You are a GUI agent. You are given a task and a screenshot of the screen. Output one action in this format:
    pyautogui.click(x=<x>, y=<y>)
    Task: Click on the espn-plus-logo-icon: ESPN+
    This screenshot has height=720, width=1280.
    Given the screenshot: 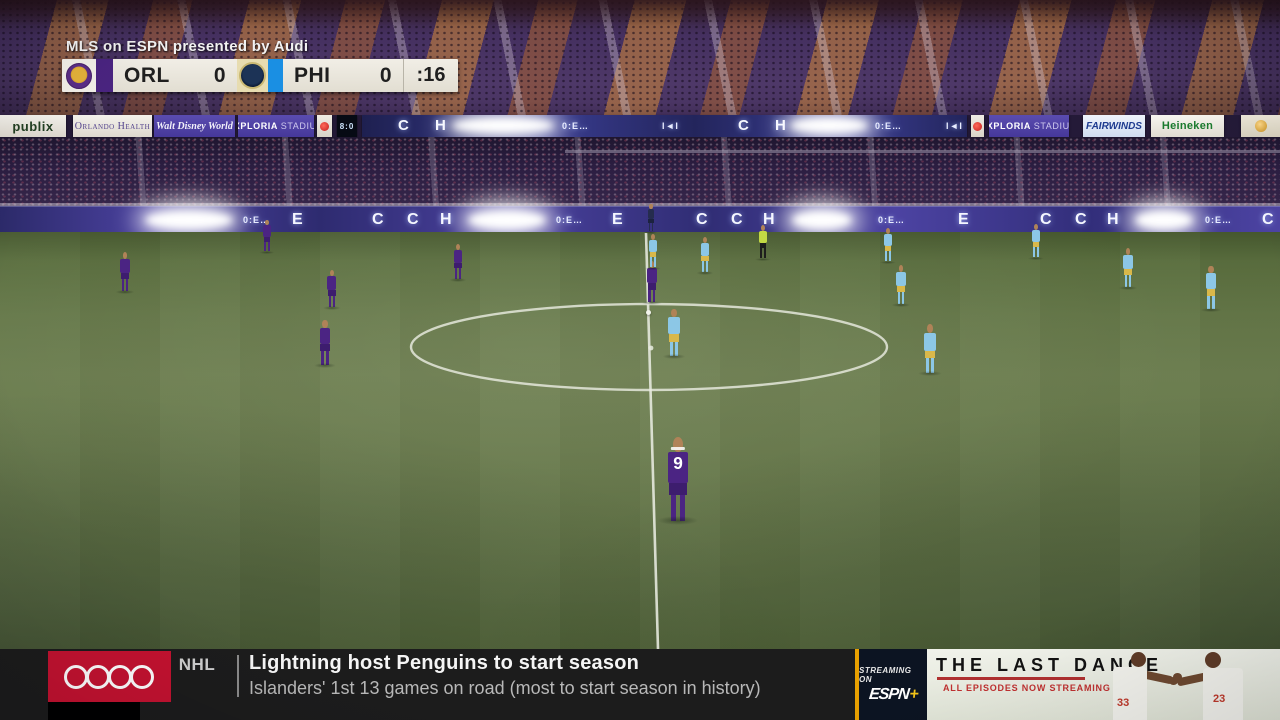 What is the action you would take?
    pyautogui.click(x=893, y=694)
    